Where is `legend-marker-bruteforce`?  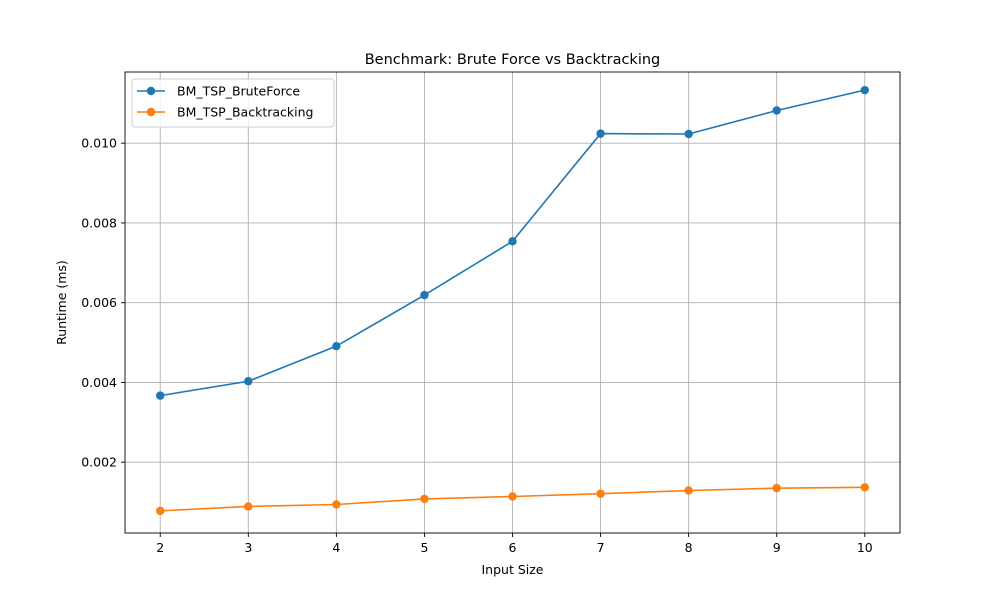 legend-marker-bruteforce is located at coordinates (151, 91).